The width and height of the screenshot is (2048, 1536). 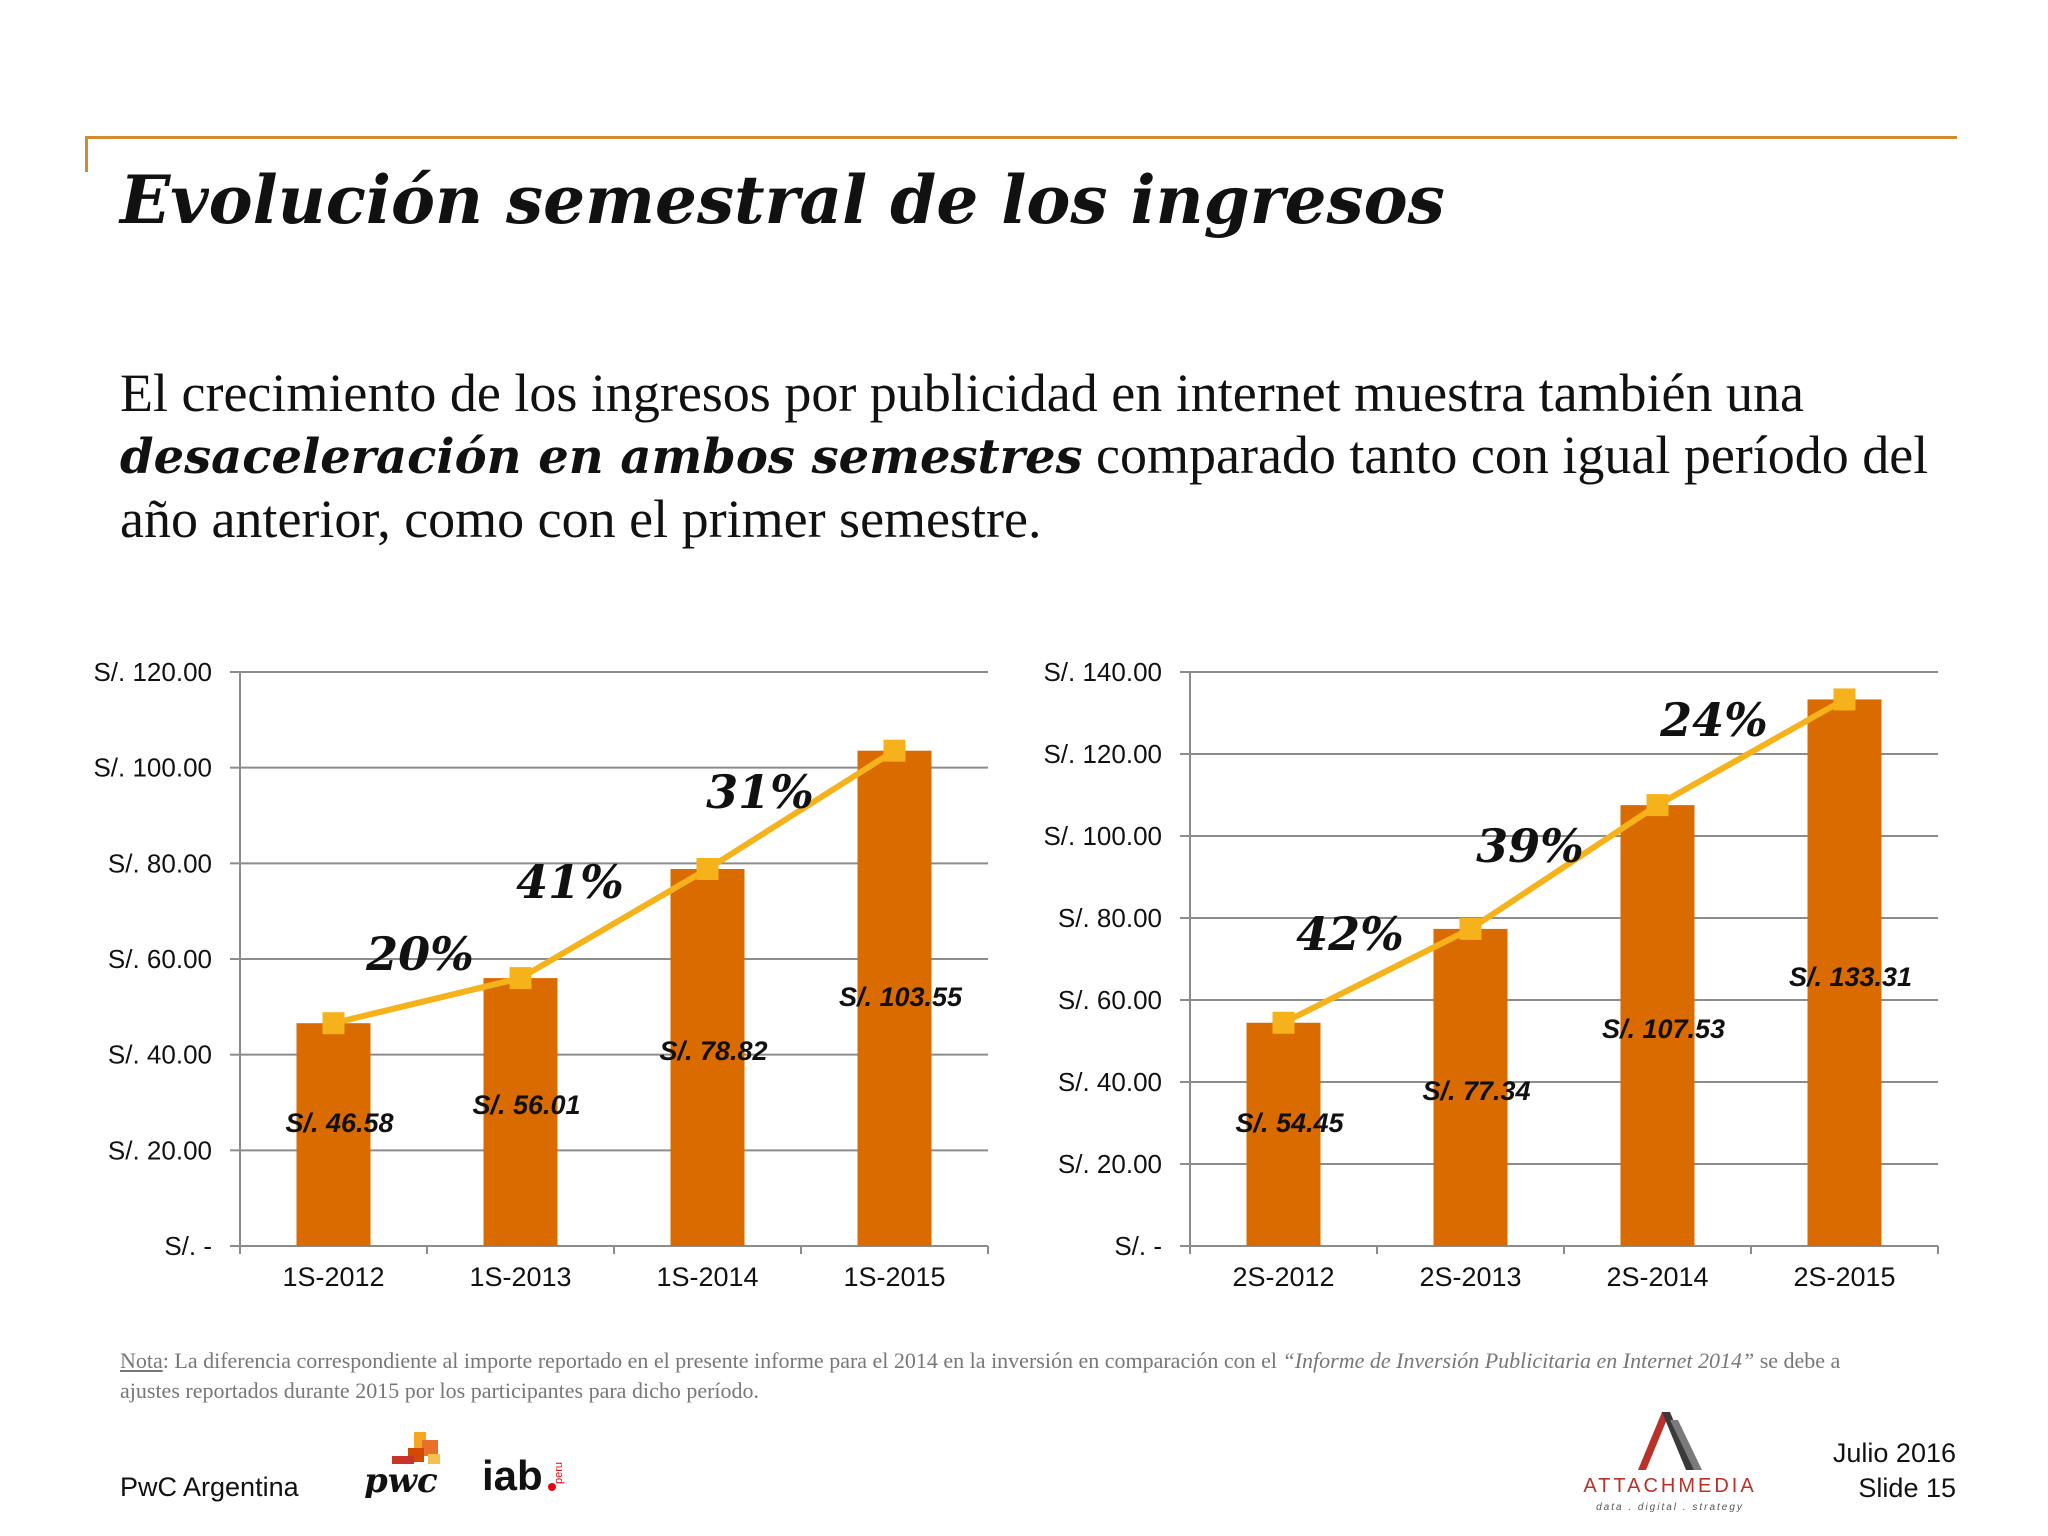 I want to click on footnote-label: Nota, so click(x=141, y=1360).